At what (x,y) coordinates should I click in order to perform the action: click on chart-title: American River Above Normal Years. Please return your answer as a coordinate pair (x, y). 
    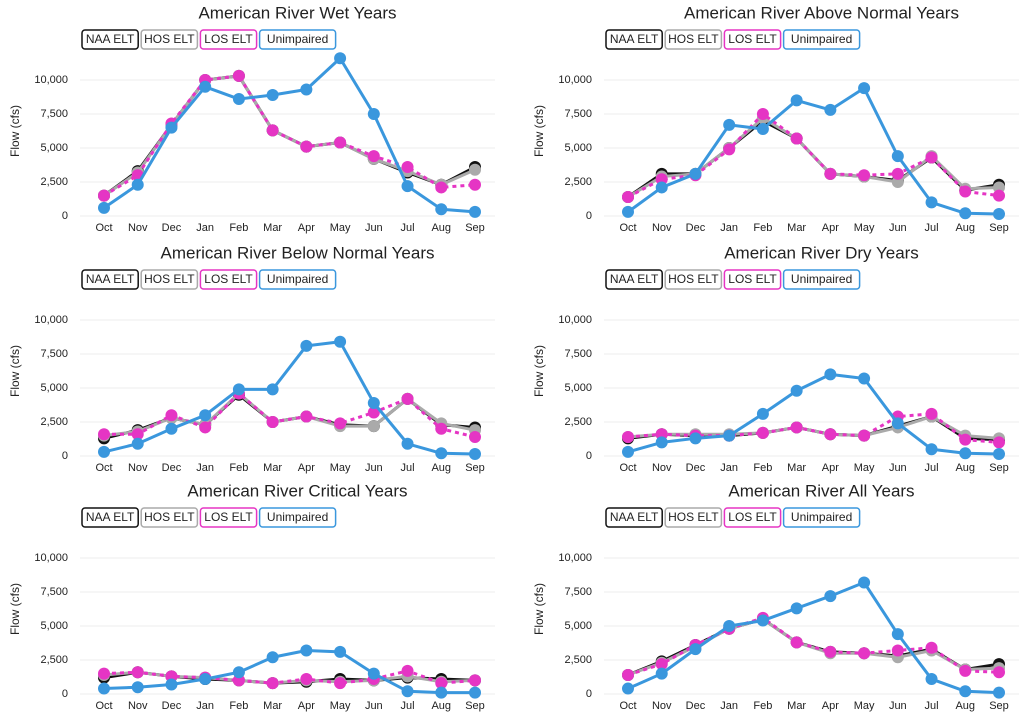
    Looking at the image, I should click on (821, 12).